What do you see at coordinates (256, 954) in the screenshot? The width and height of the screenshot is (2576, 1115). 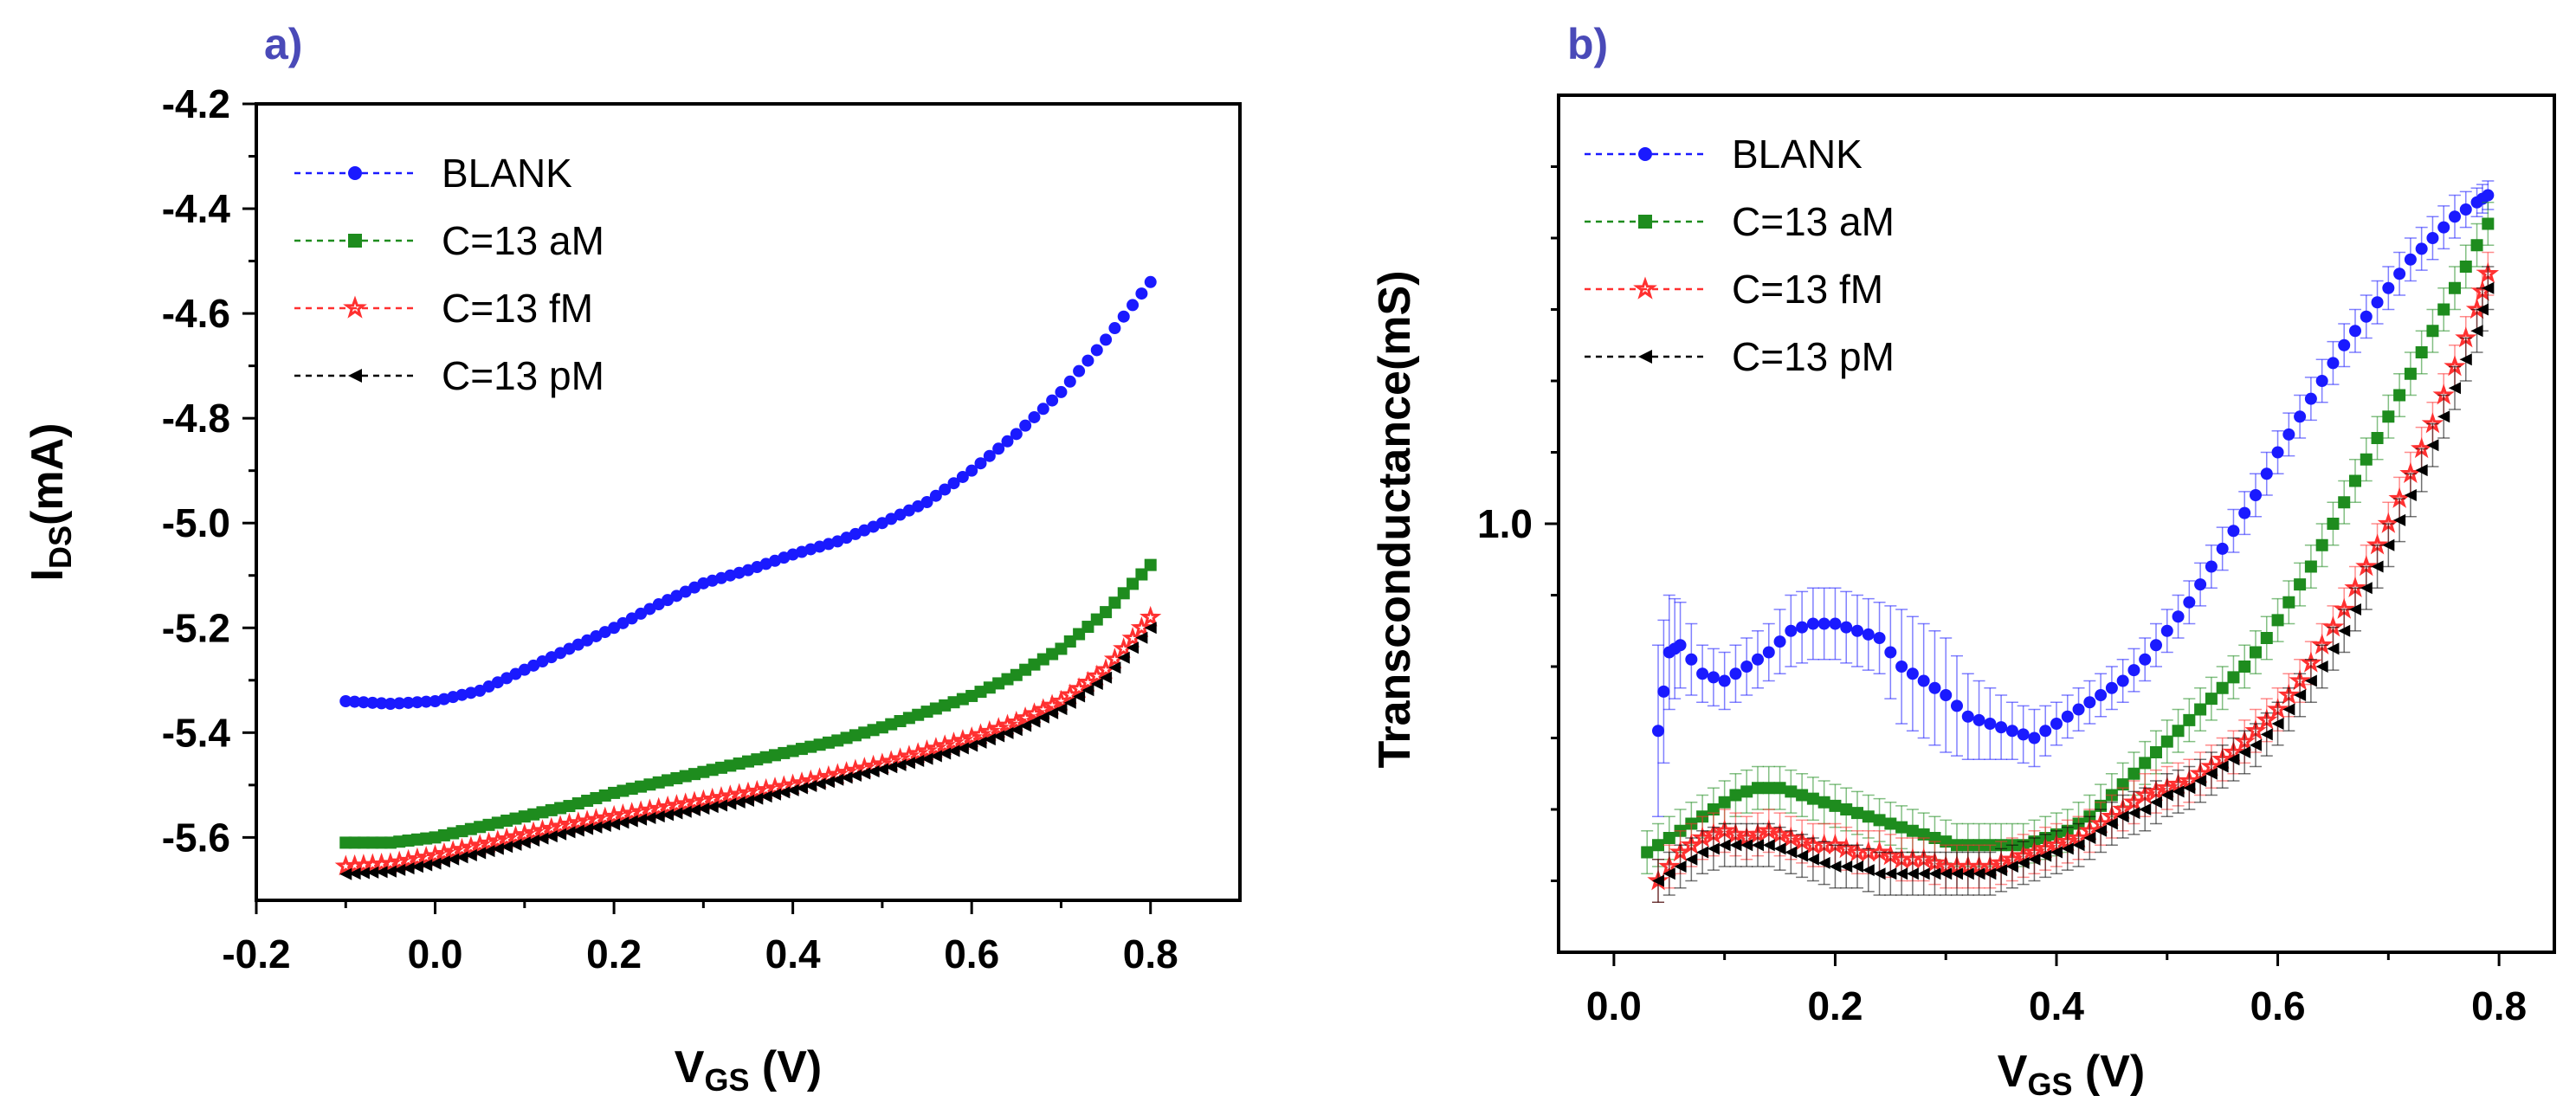 I see `x-tick-label: -0.2` at bounding box center [256, 954].